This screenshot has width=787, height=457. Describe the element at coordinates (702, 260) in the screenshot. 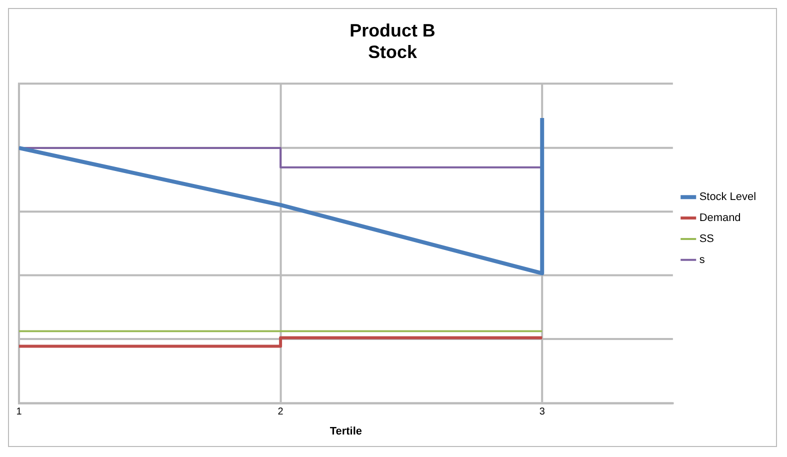

I see `legend-label: s` at that location.